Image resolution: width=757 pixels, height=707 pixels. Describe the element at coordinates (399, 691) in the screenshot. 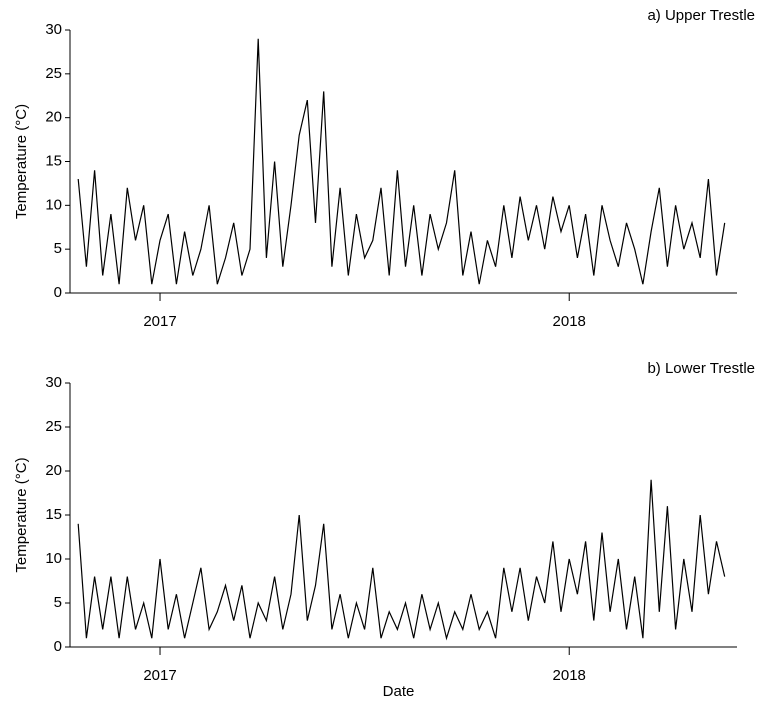

I see `x-axis-label: Date` at that location.